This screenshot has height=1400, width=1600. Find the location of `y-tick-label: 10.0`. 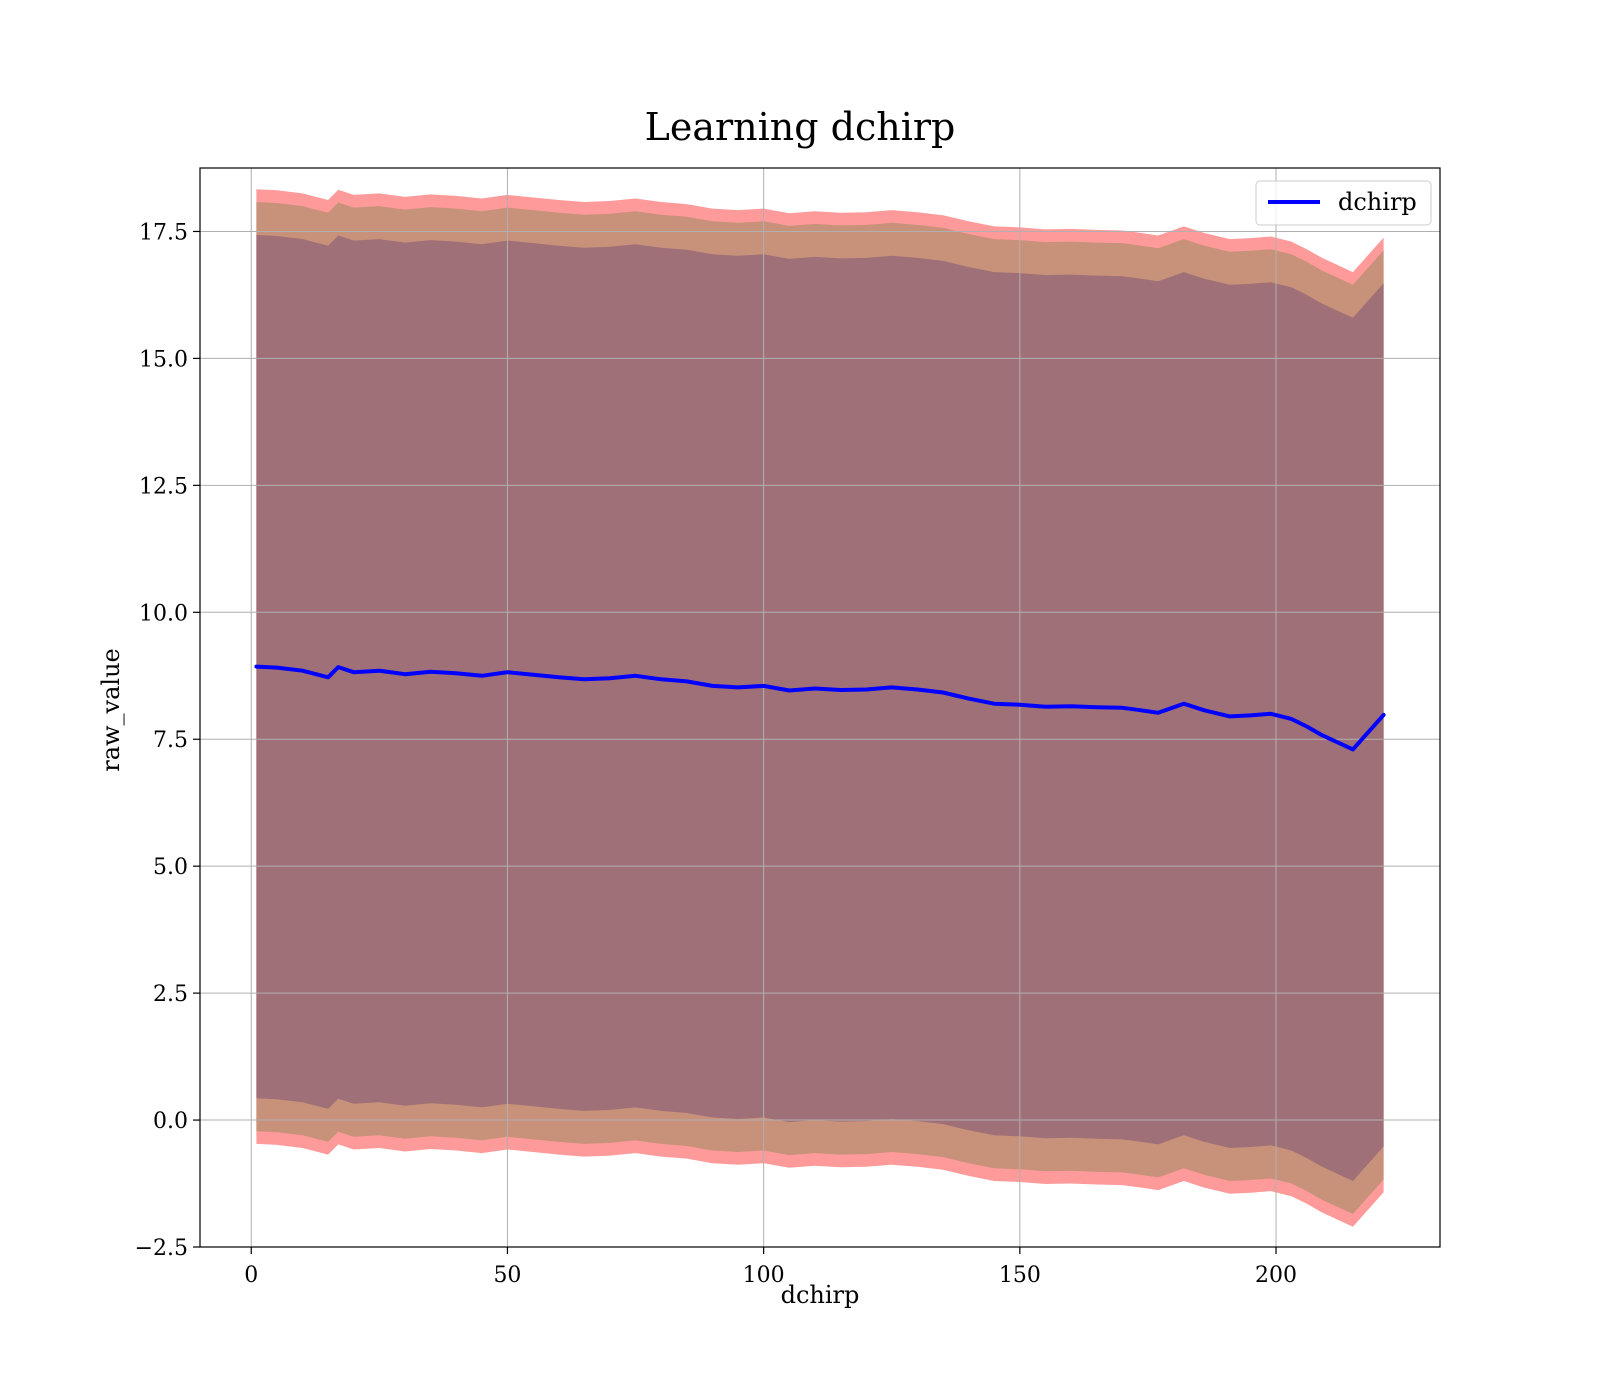

y-tick-label: 10.0 is located at coordinates (163, 613).